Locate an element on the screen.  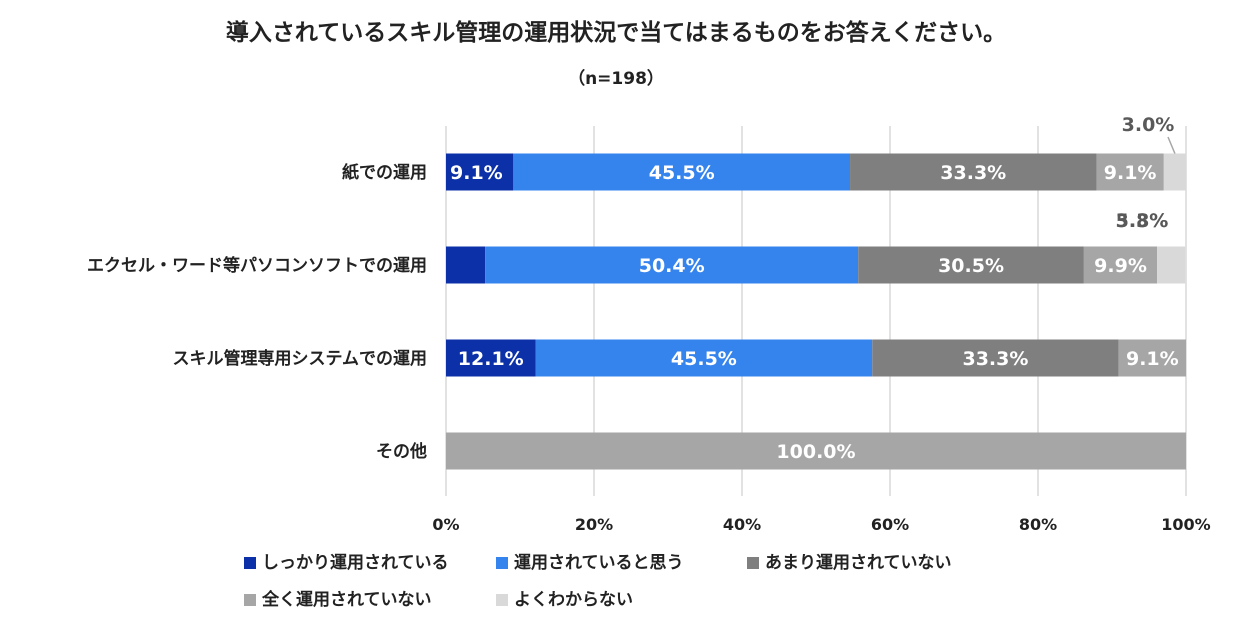
data-label: 30.5% is located at coordinates (971, 266).